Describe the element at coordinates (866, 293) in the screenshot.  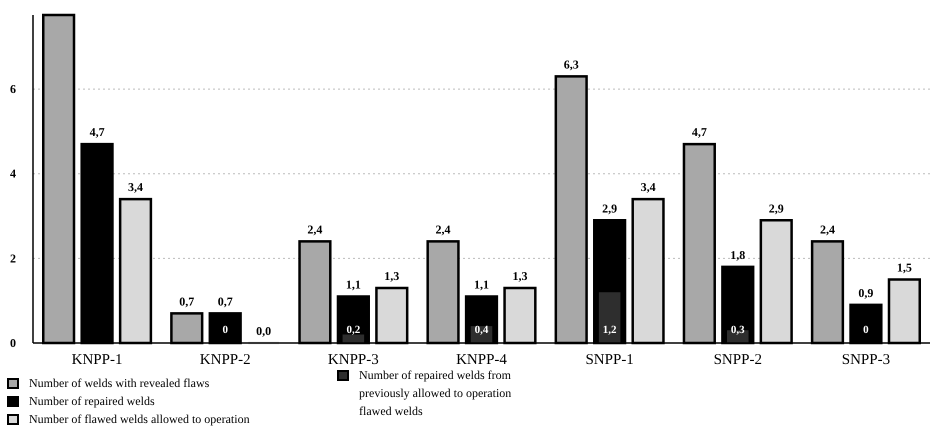
I see `data-label: 0,9` at that location.